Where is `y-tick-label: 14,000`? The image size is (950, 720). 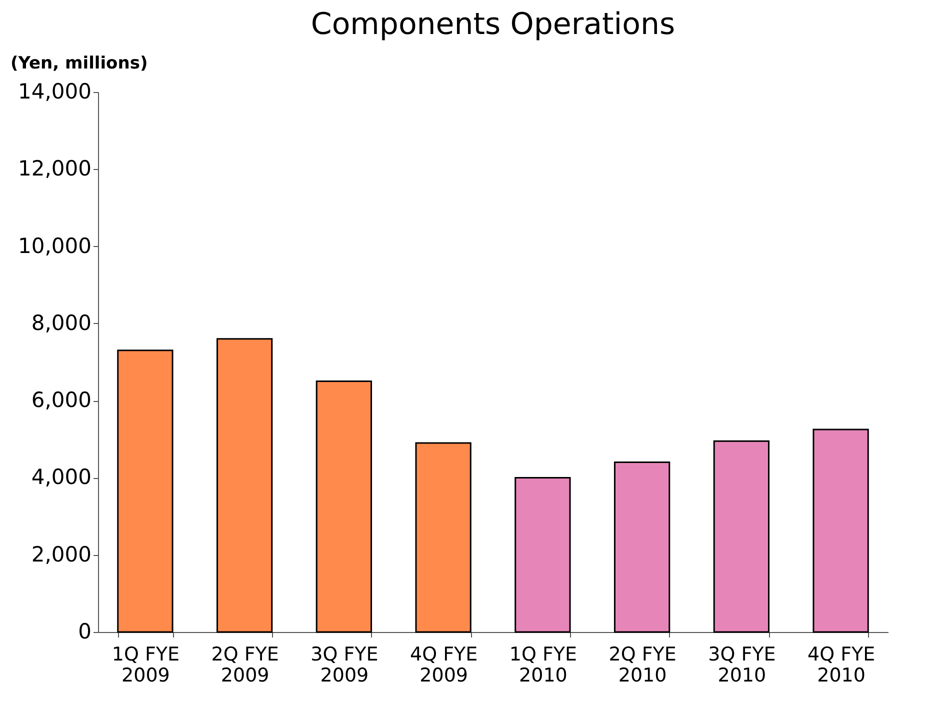
y-tick-label: 14,000 is located at coordinates (55, 92).